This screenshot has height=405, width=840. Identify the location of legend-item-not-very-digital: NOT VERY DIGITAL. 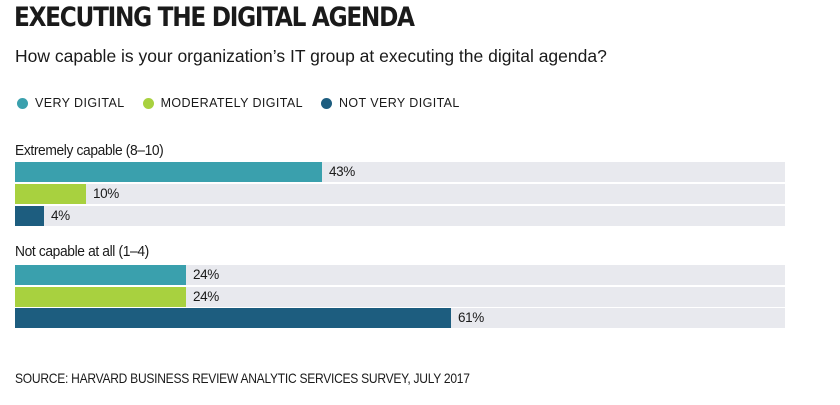
(390, 103).